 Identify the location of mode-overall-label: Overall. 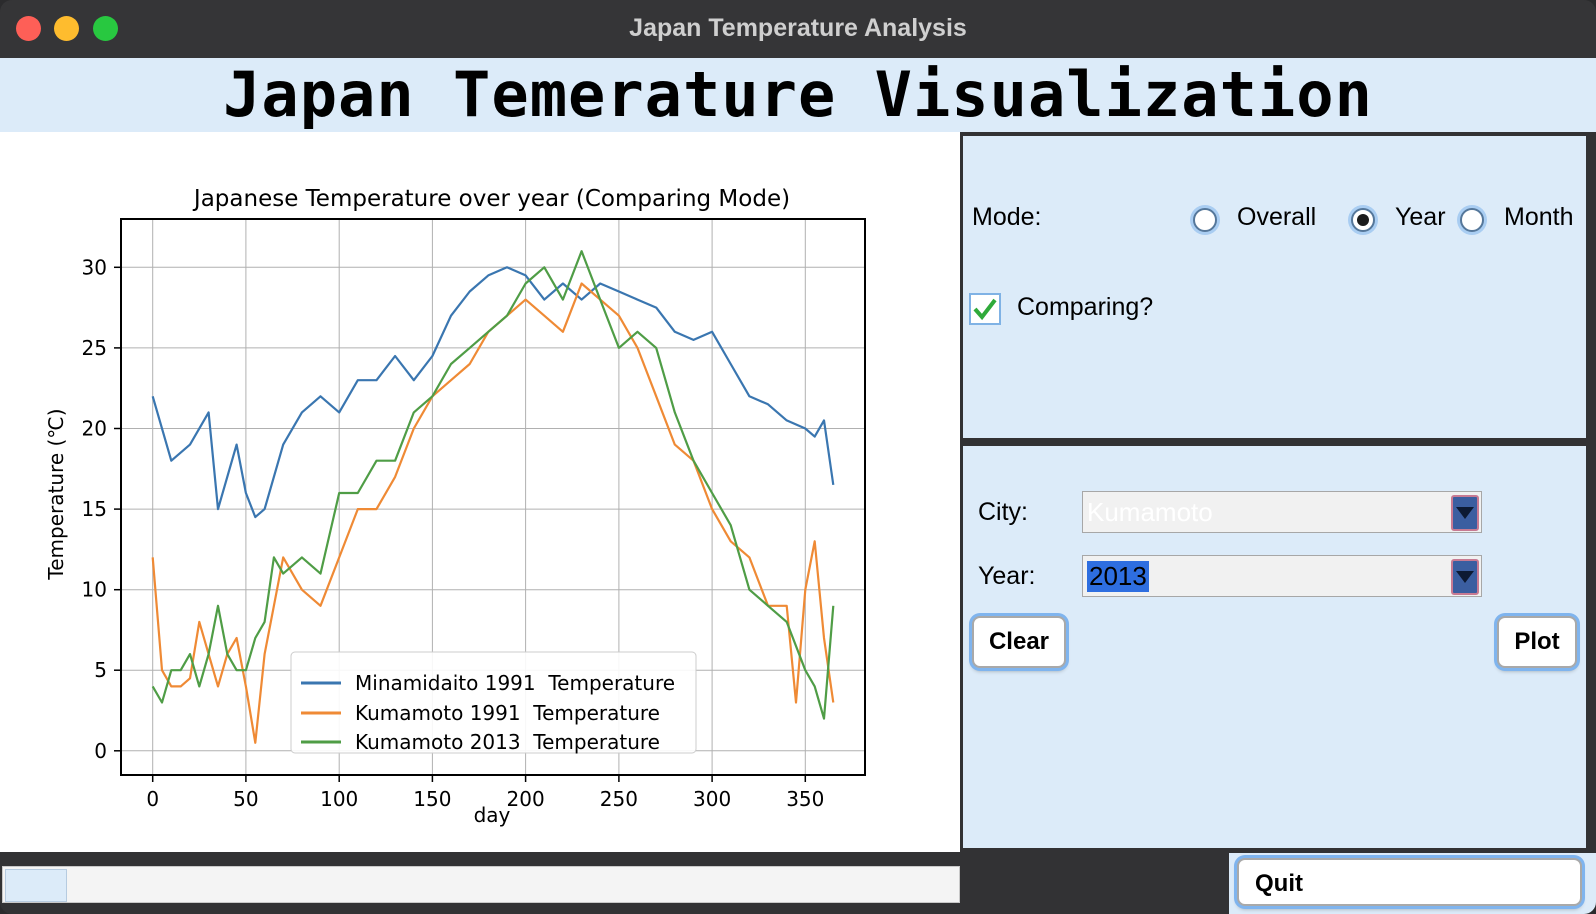
(1277, 217).